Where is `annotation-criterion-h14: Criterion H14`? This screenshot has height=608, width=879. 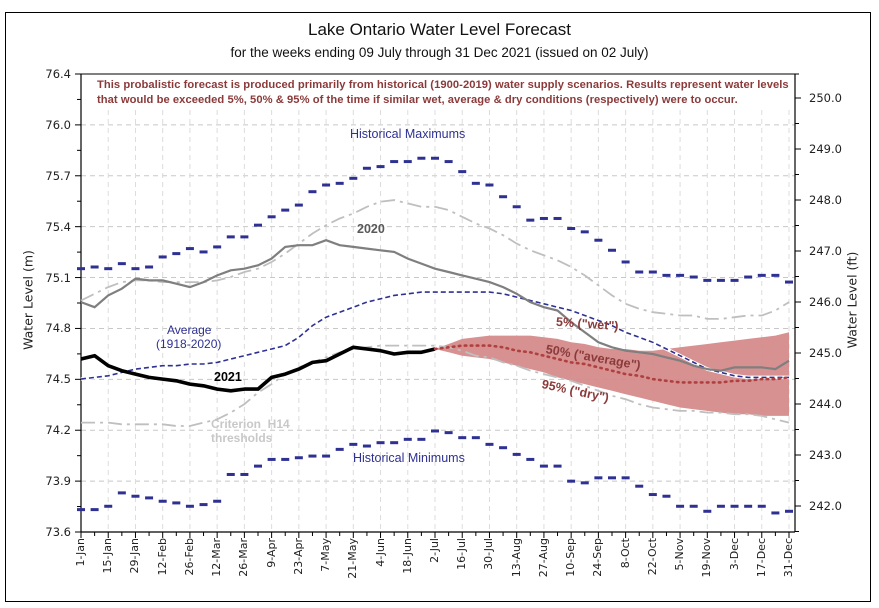
annotation-criterion-h14: Criterion H14 is located at coordinates (250, 424).